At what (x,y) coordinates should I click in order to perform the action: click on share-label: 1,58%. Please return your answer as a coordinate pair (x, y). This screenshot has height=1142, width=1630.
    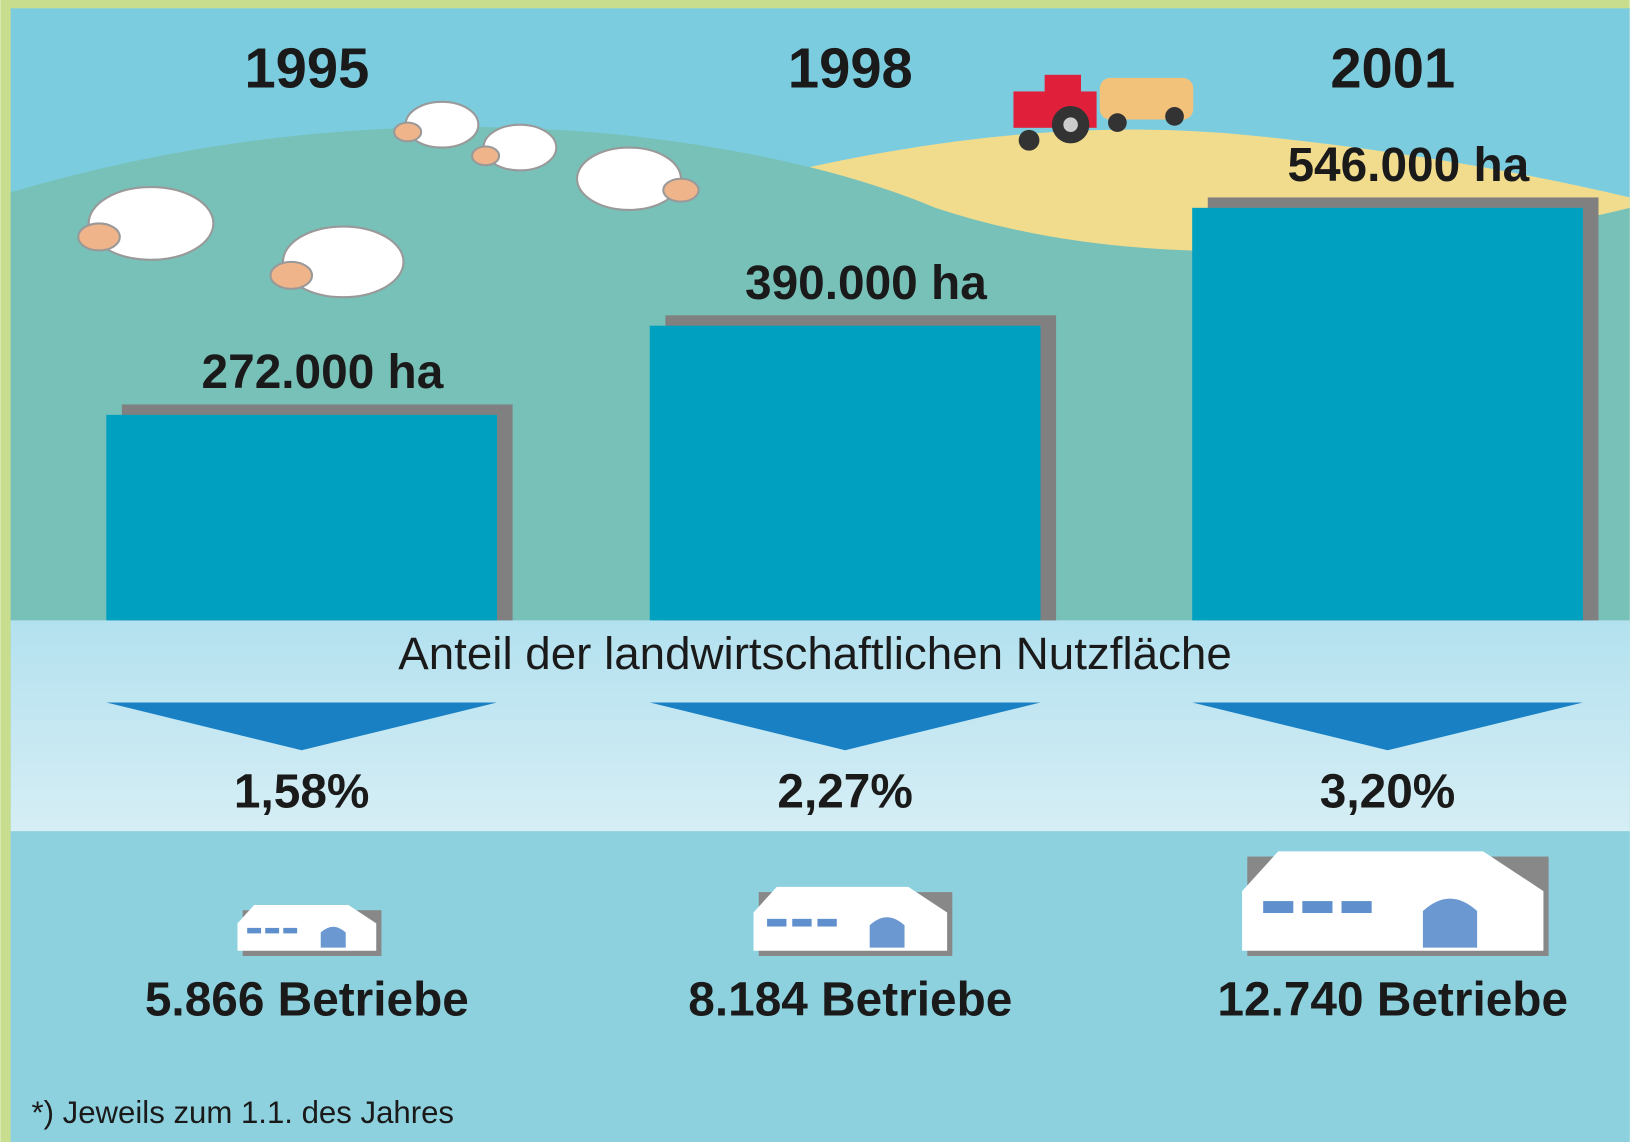
    Looking at the image, I should click on (301, 792).